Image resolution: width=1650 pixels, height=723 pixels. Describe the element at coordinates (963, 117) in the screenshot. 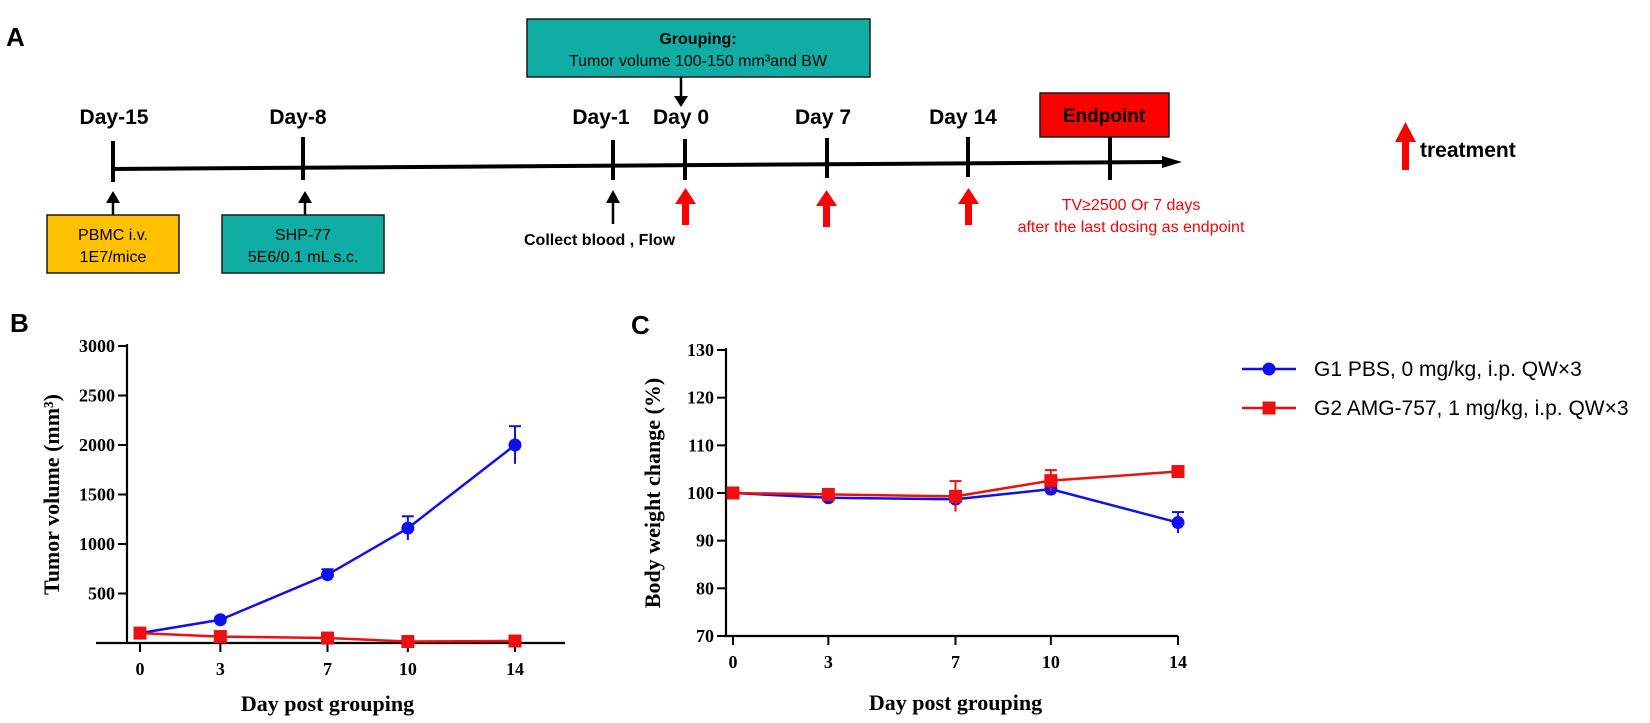

I see `day-label-14: Day 14` at that location.